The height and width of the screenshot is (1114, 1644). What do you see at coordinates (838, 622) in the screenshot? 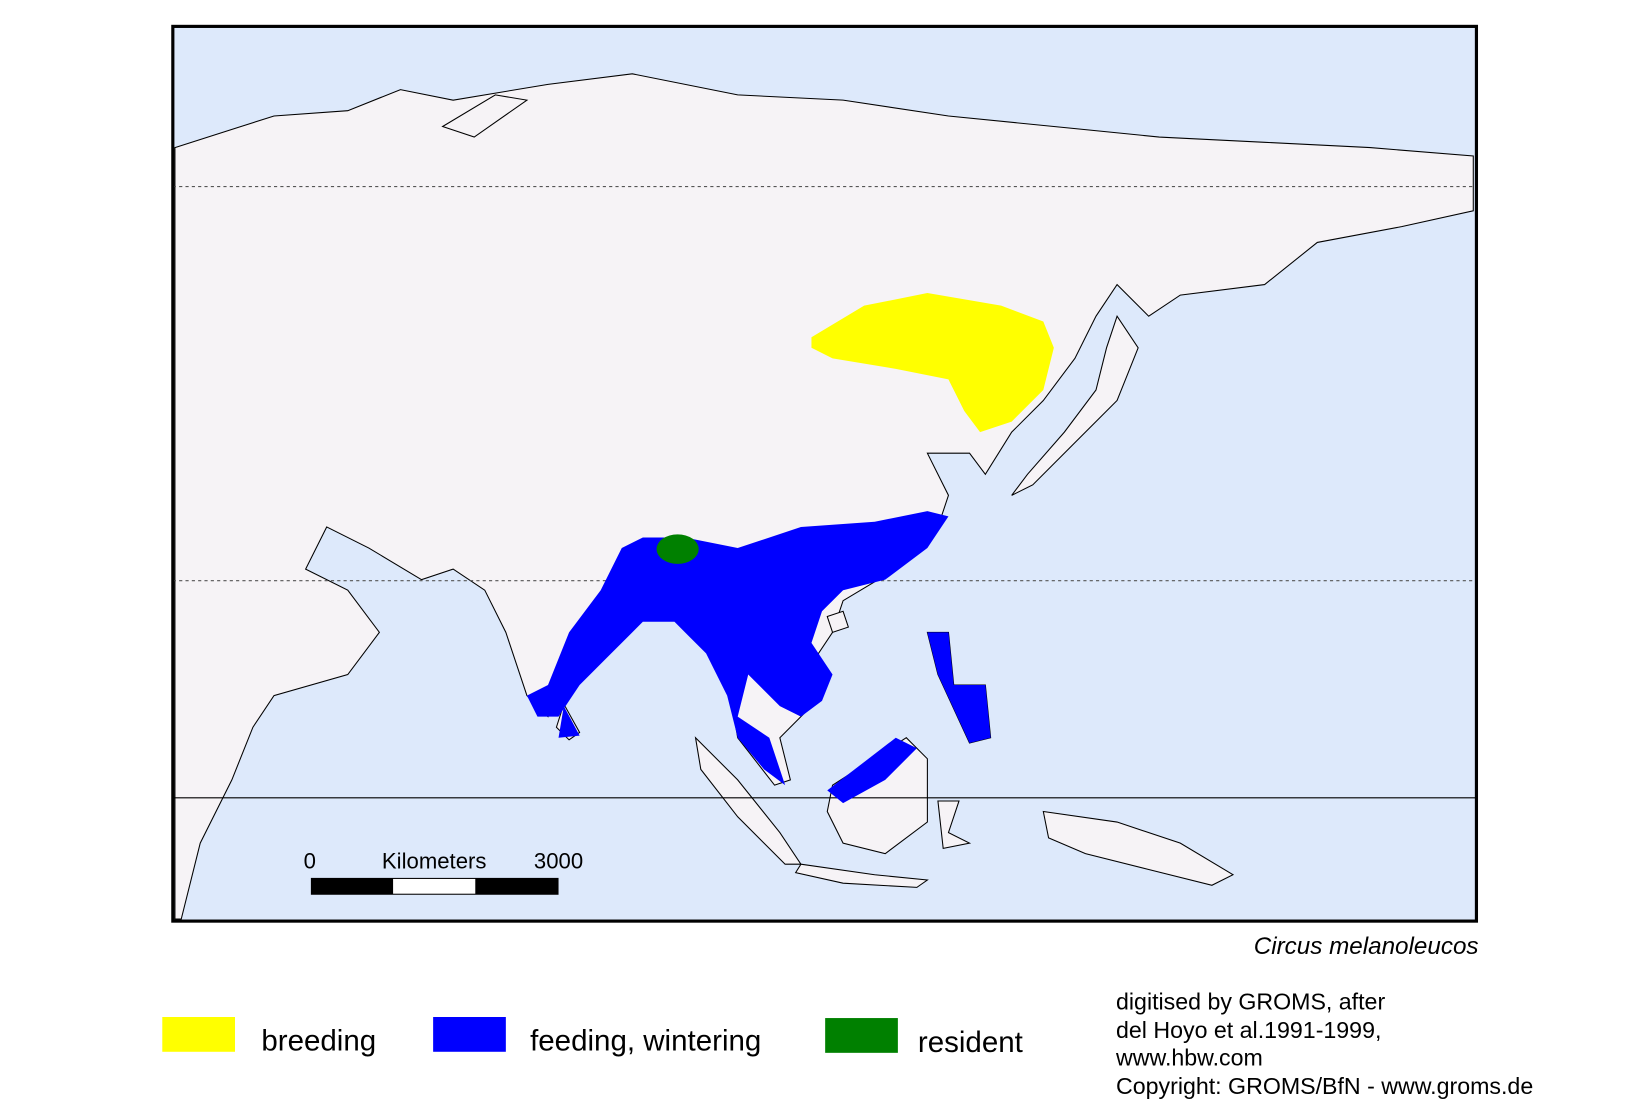
I see `hainan-taiwan` at bounding box center [838, 622].